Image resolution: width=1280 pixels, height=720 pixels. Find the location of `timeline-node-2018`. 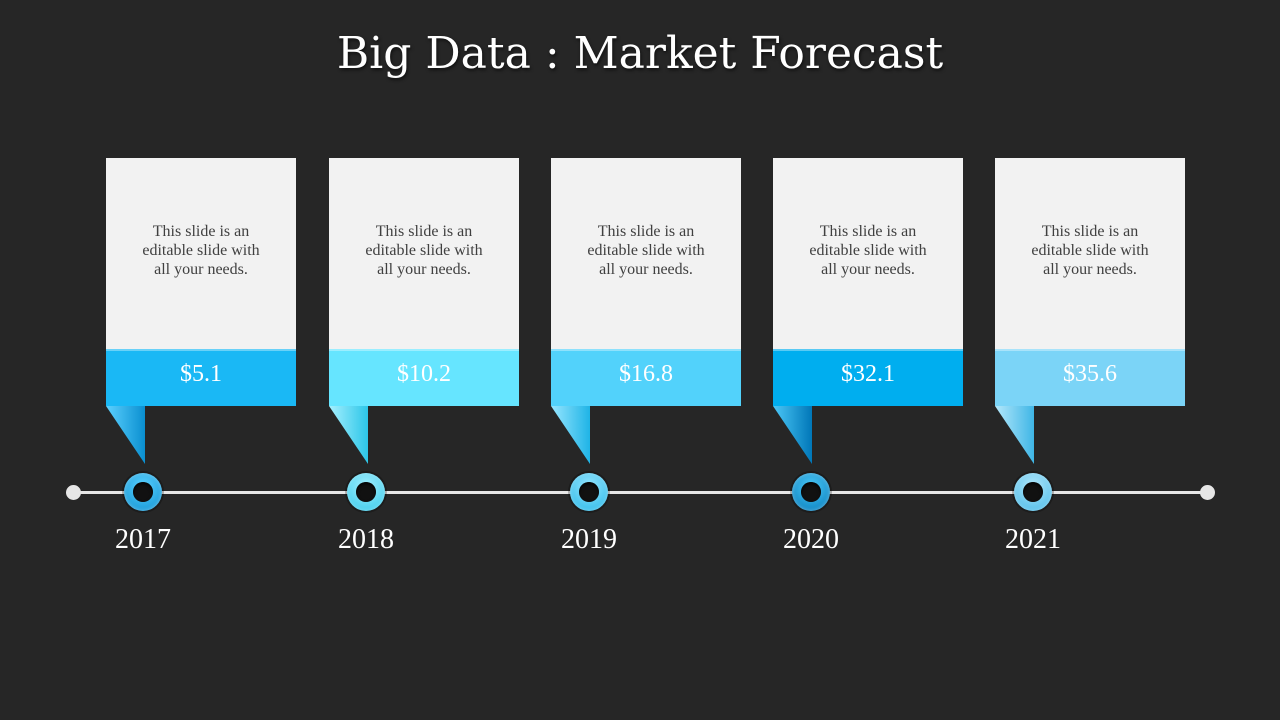

timeline-node-2018 is located at coordinates (366, 492).